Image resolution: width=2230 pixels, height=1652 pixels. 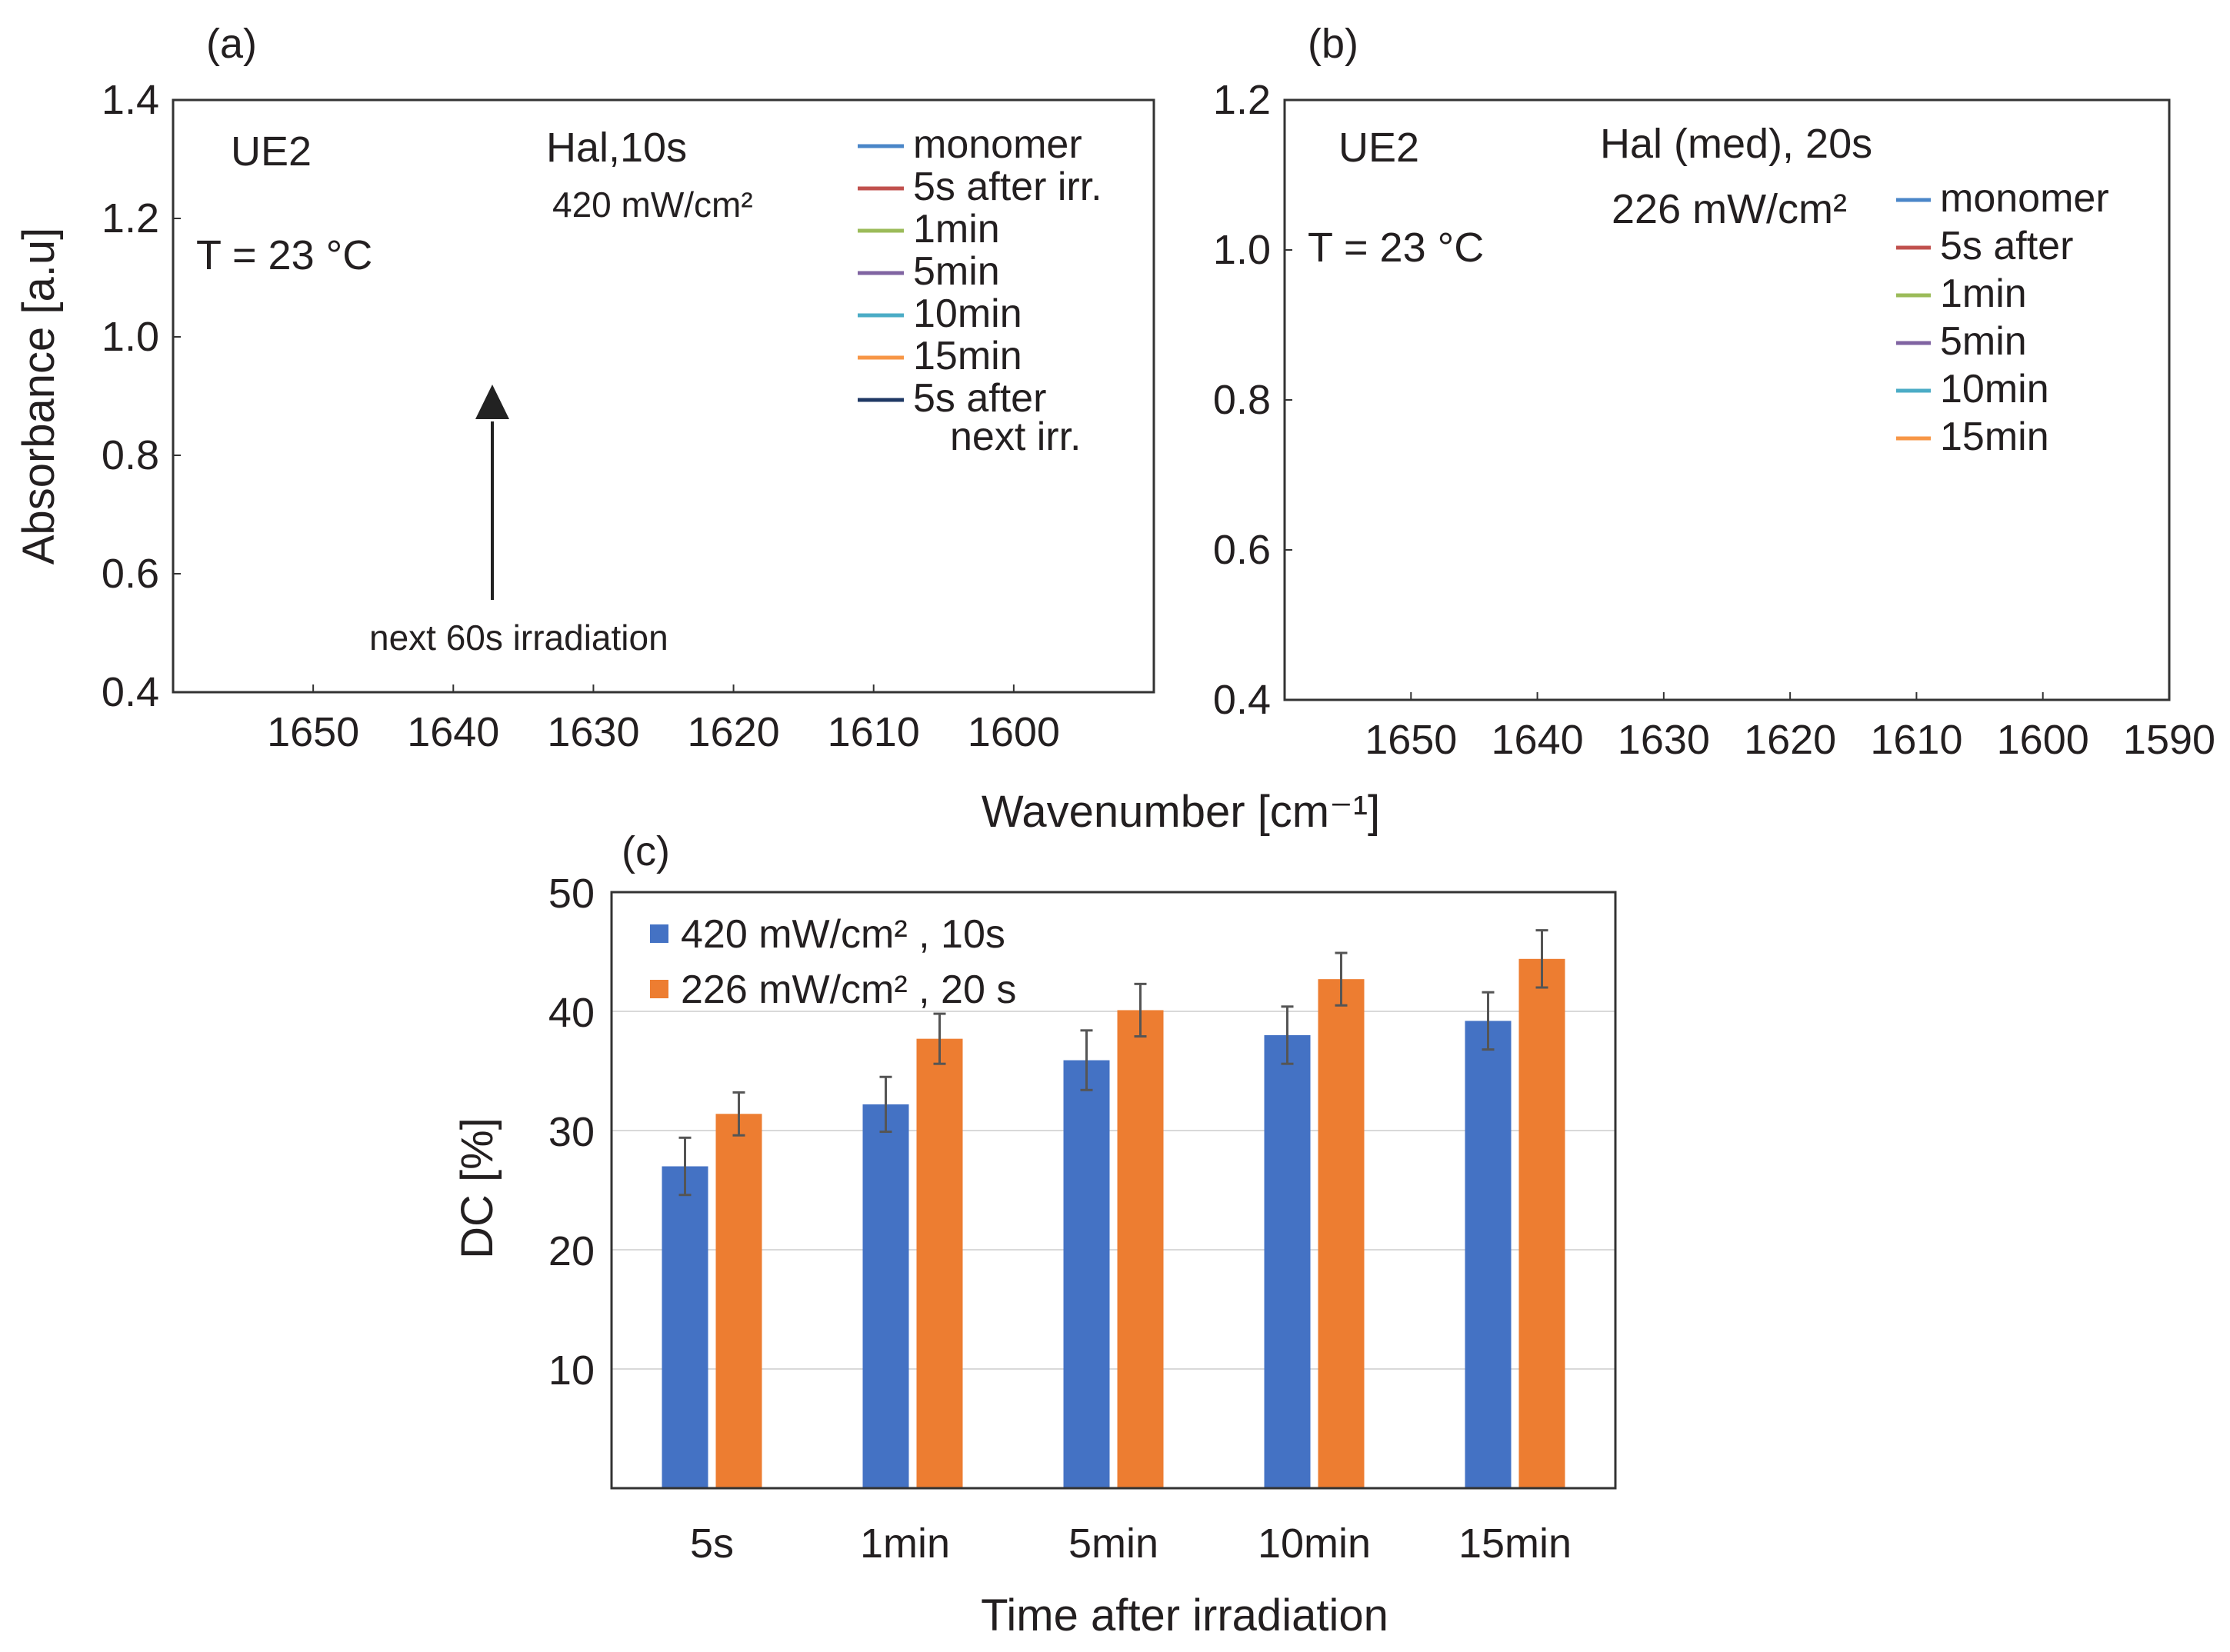 What do you see at coordinates (1411, 740) in the screenshot?
I see `panel-b-x-tick-label-0: 1650` at bounding box center [1411, 740].